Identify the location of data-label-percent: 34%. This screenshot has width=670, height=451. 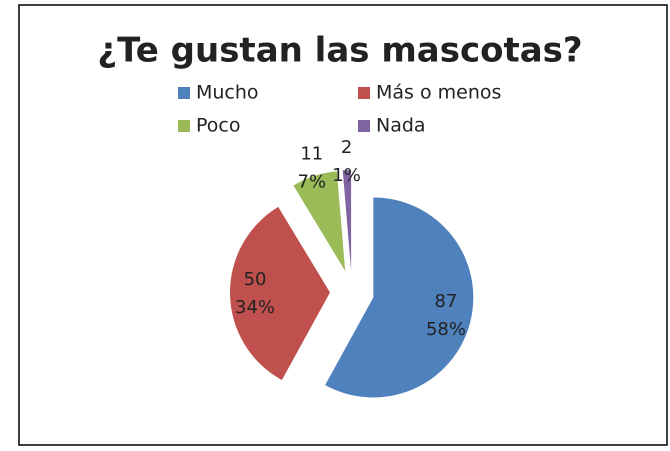
(255, 307).